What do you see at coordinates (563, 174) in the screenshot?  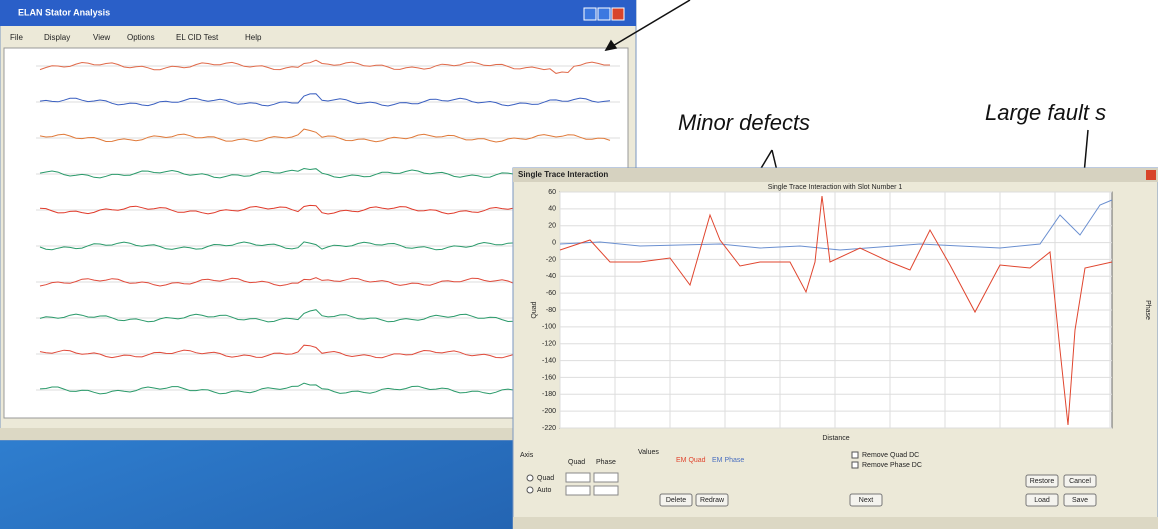 I see `window-title: Single Trace Interaction` at bounding box center [563, 174].